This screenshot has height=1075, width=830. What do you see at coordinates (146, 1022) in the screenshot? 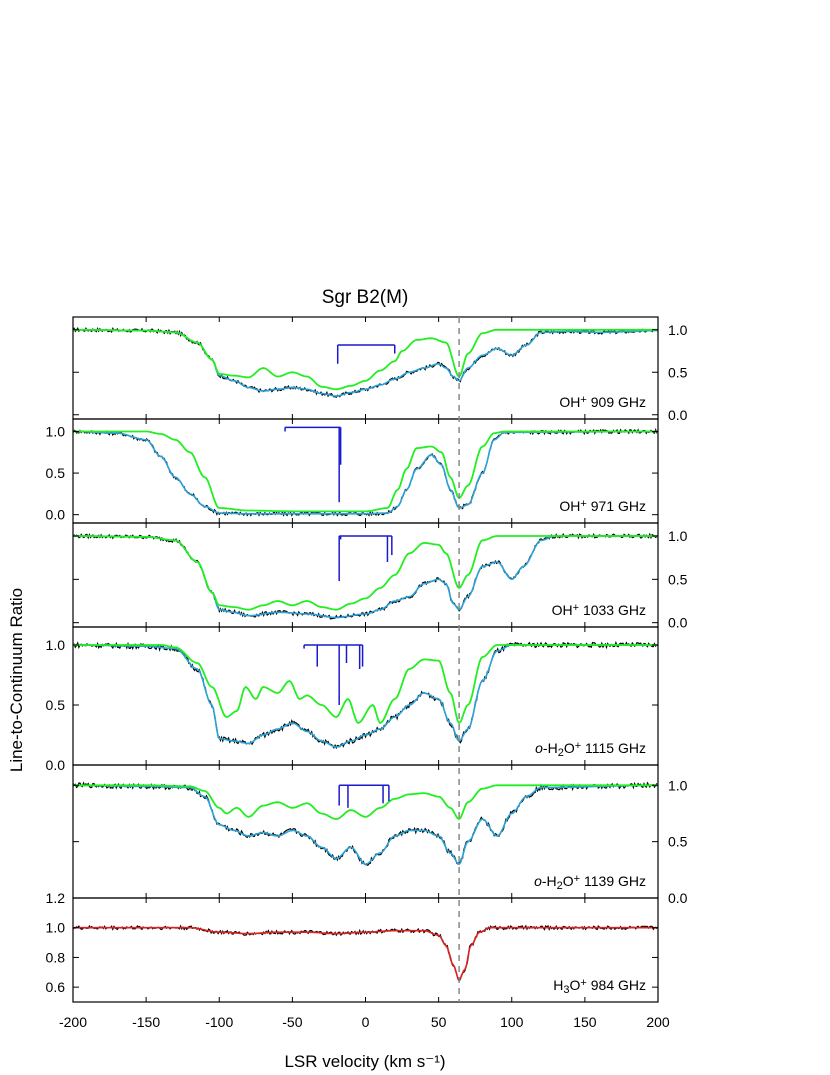
I see `x-tick-label: -150` at bounding box center [146, 1022].